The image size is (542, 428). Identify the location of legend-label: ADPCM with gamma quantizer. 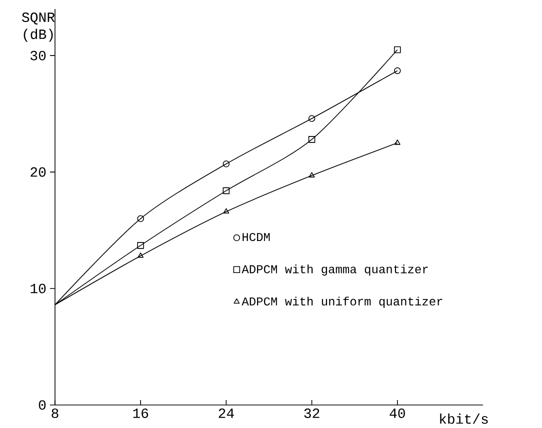
(335, 270).